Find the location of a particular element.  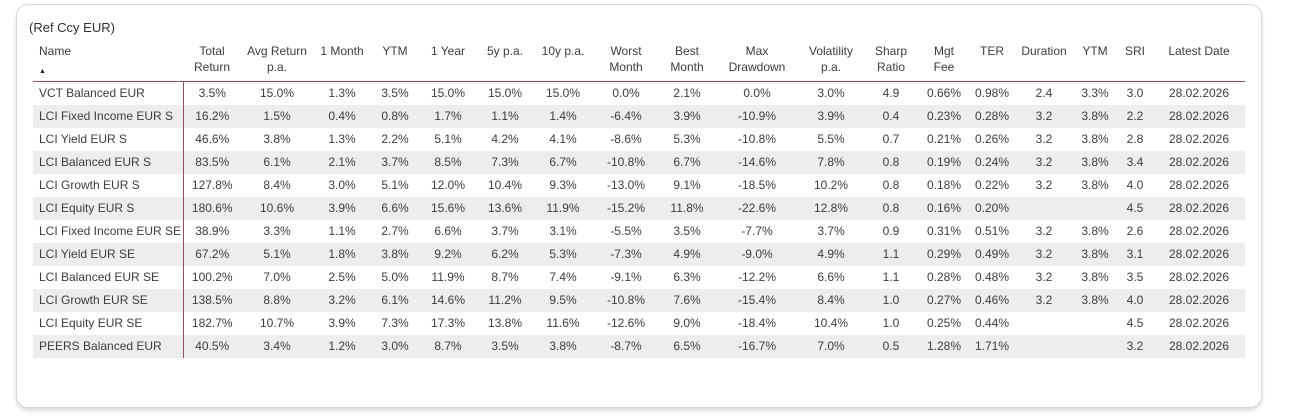

cell-best-month: 7.6% is located at coordinates (687, 300).